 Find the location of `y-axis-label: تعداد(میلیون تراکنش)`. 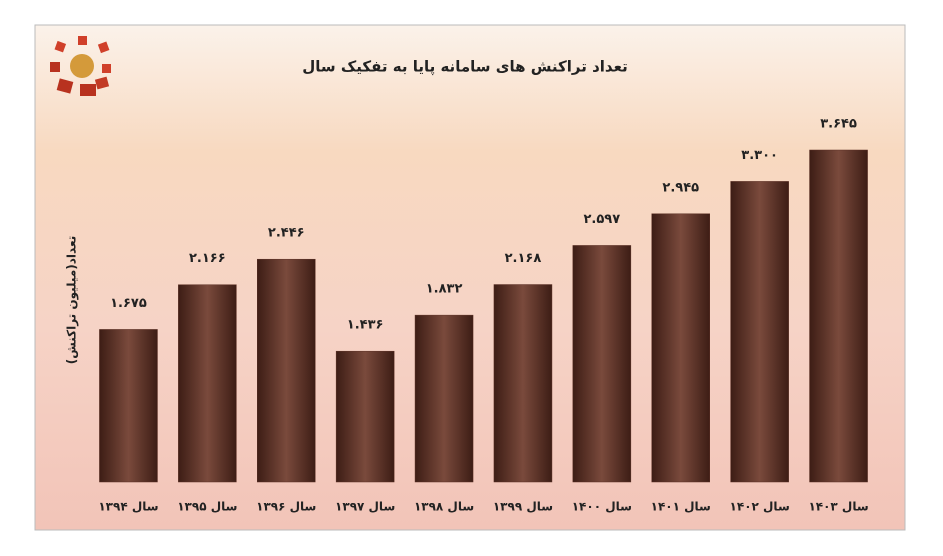

y-axis-label: تعداد(میلیون تراکنش) is located at coordinates (72, 300).